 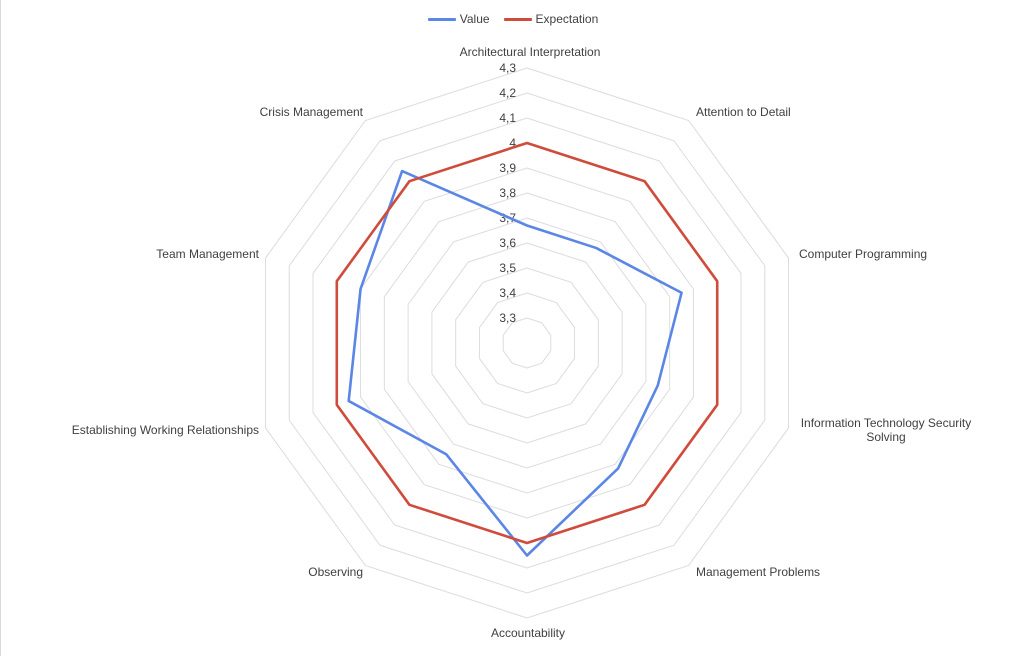 I want to click on grid-ring, so click(x=527, y=343).